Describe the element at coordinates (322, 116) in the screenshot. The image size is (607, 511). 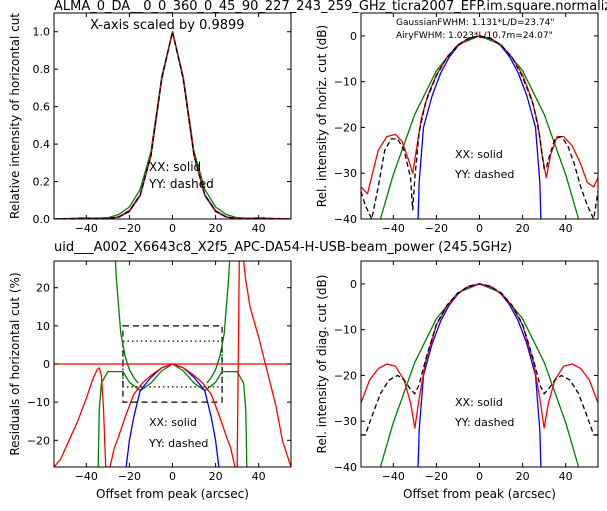
I see `y-axis-label: Rel. intensity of horiz. cut (dB)` at that location.